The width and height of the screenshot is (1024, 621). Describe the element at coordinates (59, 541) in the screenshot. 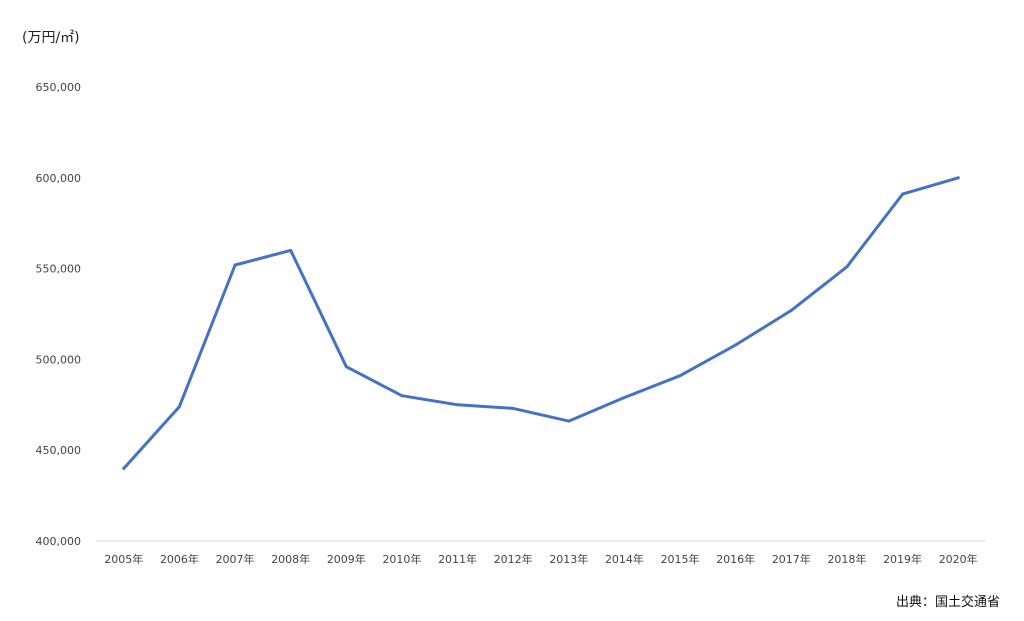

I see `y-tick-label: 400,000` at that location.